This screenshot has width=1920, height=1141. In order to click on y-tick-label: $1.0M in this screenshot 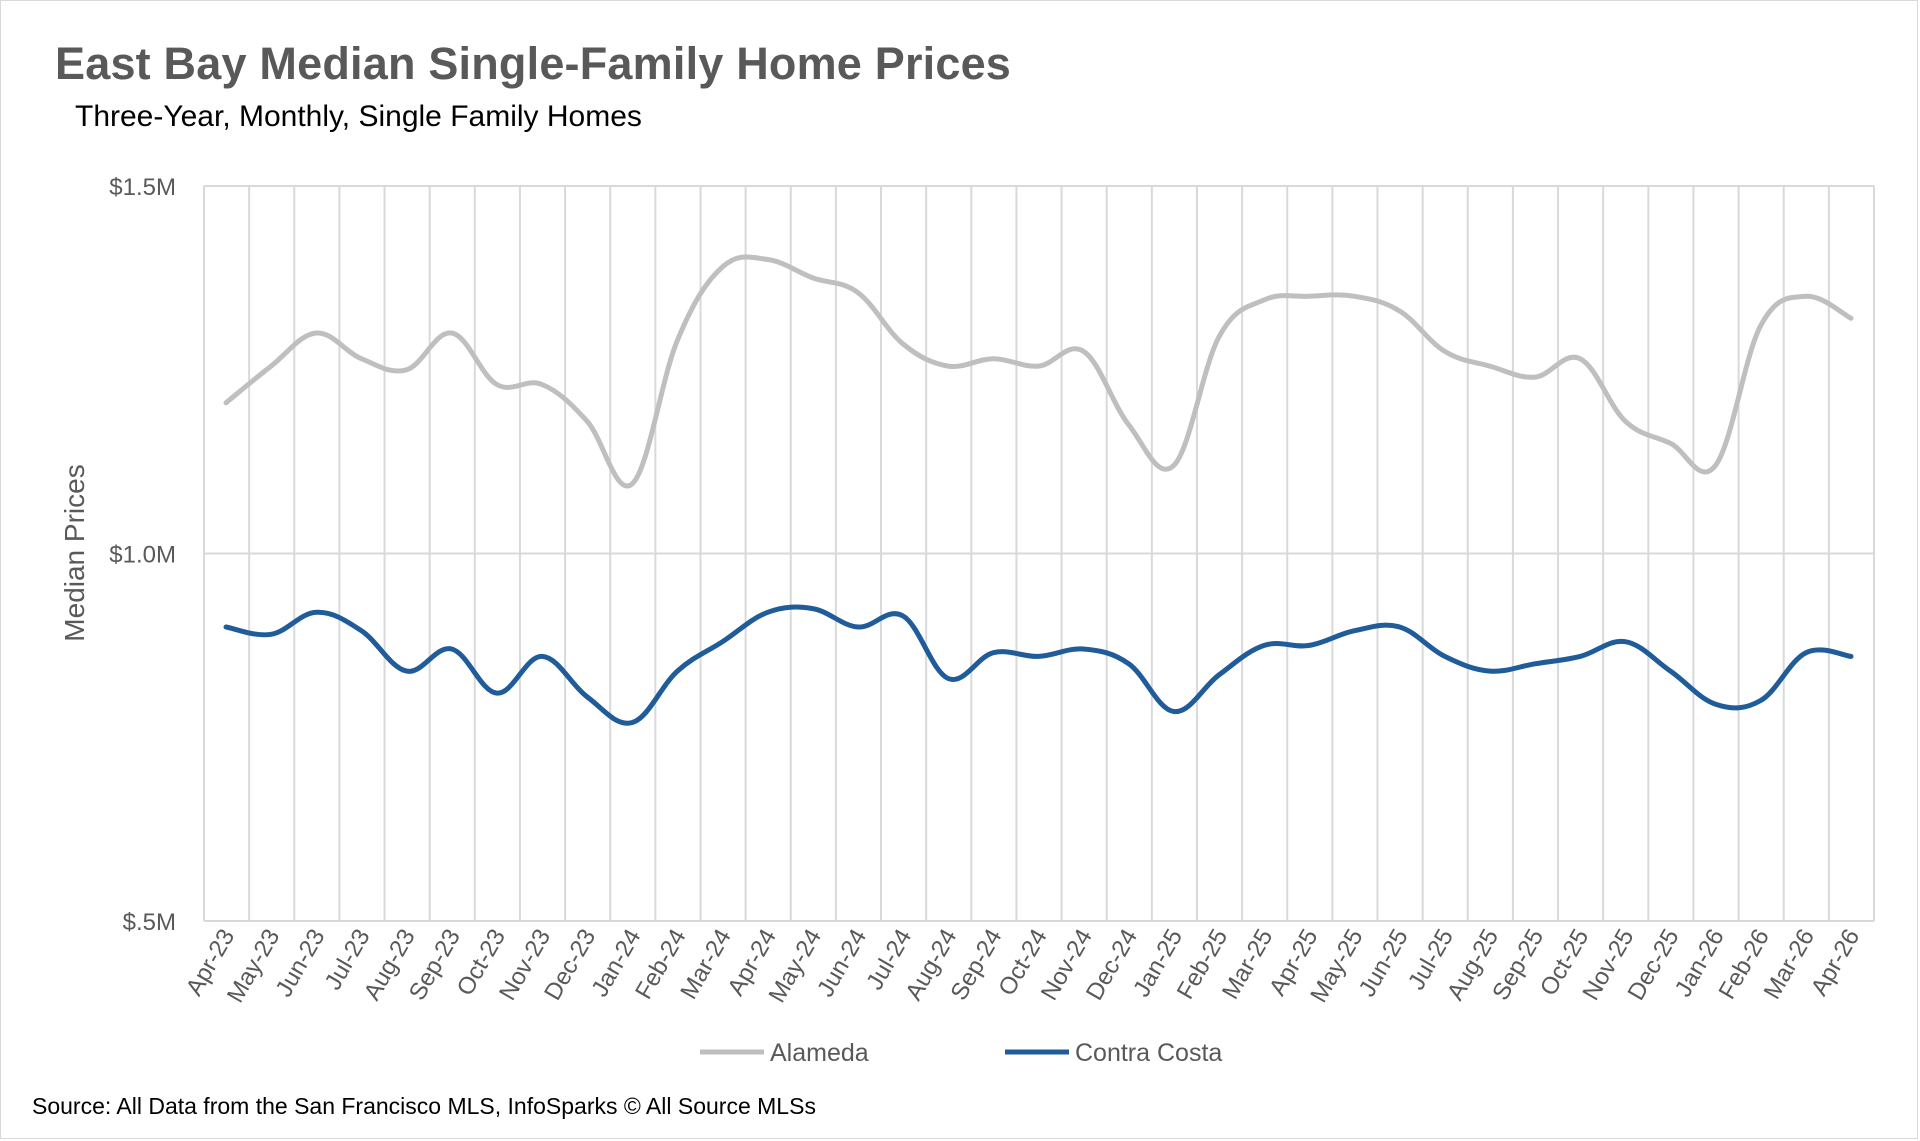, I will do `click(142, 555)`.